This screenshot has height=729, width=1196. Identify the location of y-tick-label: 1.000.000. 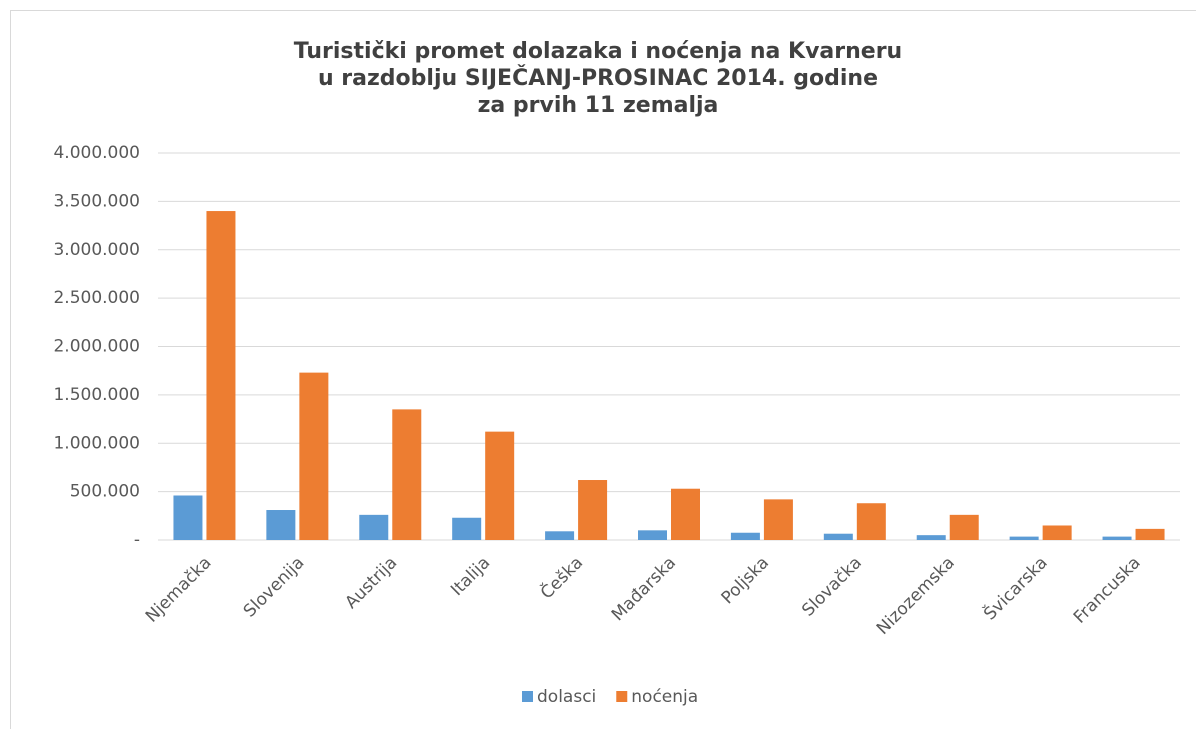
(96, 443).